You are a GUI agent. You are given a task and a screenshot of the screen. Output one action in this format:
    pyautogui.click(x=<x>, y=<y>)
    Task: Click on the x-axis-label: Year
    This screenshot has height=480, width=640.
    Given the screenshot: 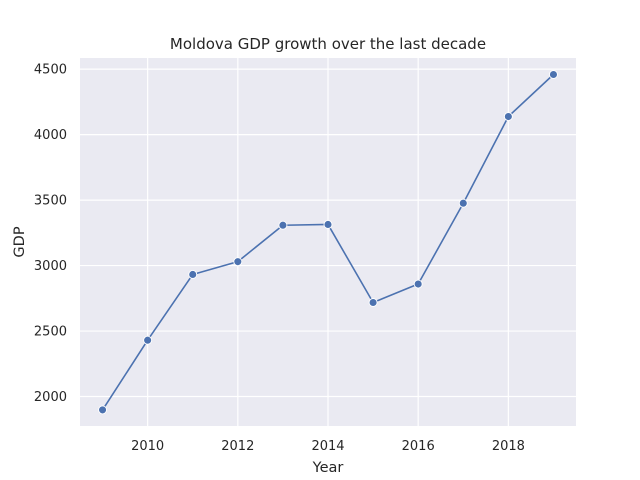 What is the action you would take?
    pyautogui.click(x=328, y=468)
    